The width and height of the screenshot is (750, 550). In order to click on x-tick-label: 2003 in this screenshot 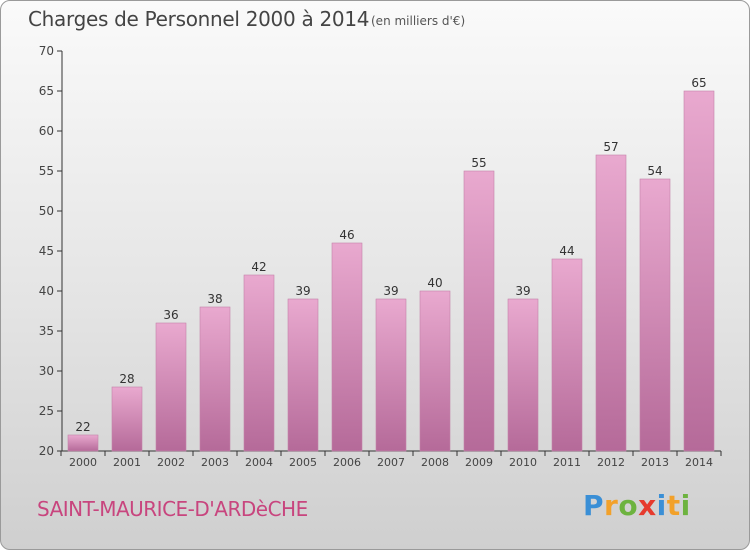, I will do `click(215, 462)`.